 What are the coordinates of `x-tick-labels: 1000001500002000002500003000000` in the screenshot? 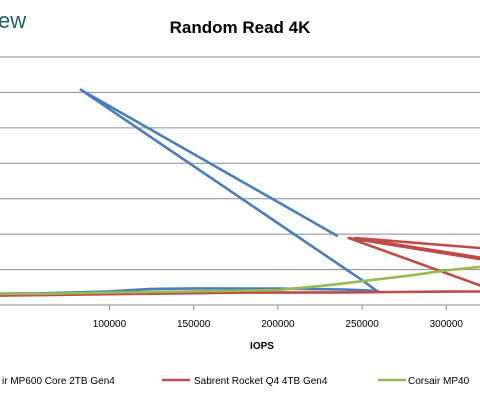 It's located at (278, 324).